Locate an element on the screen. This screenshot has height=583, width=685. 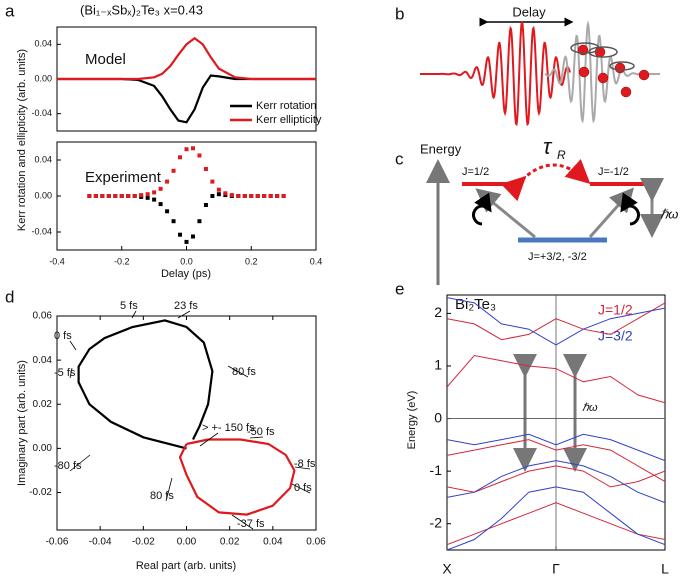
y-tick-label: 0.02 is located at coordinates (43, 404).